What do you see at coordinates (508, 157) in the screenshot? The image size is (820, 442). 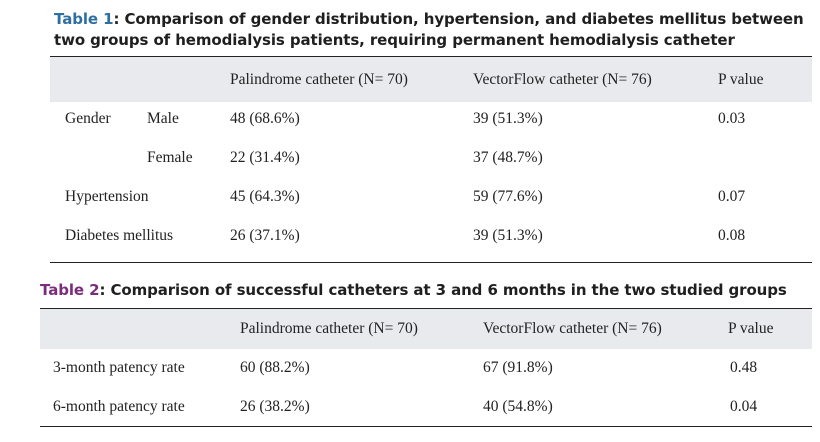 I see `table1-cell-female-vectorflow: 37 (48.7%)` at bounding box center [508, 157].